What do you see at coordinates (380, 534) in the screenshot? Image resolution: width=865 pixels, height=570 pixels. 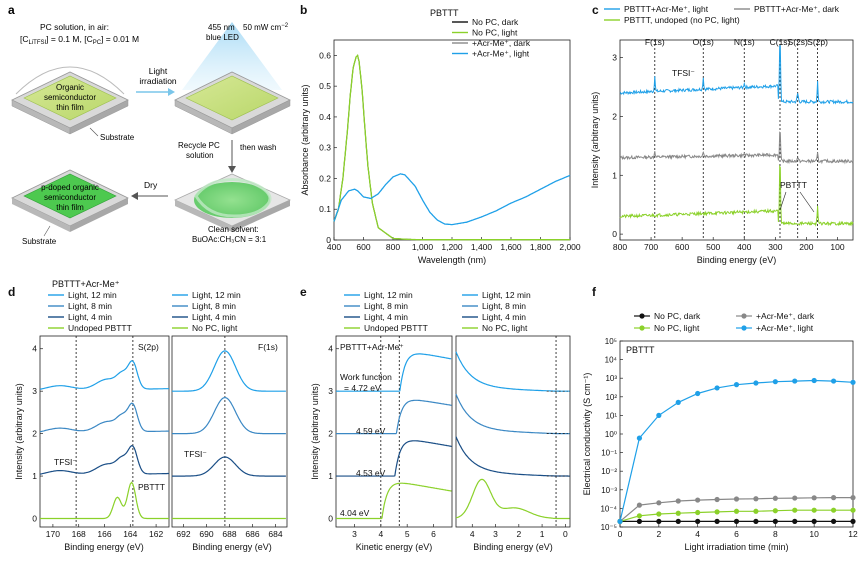 I see `x-tick-label: 4` at bounding box center [380, 534].